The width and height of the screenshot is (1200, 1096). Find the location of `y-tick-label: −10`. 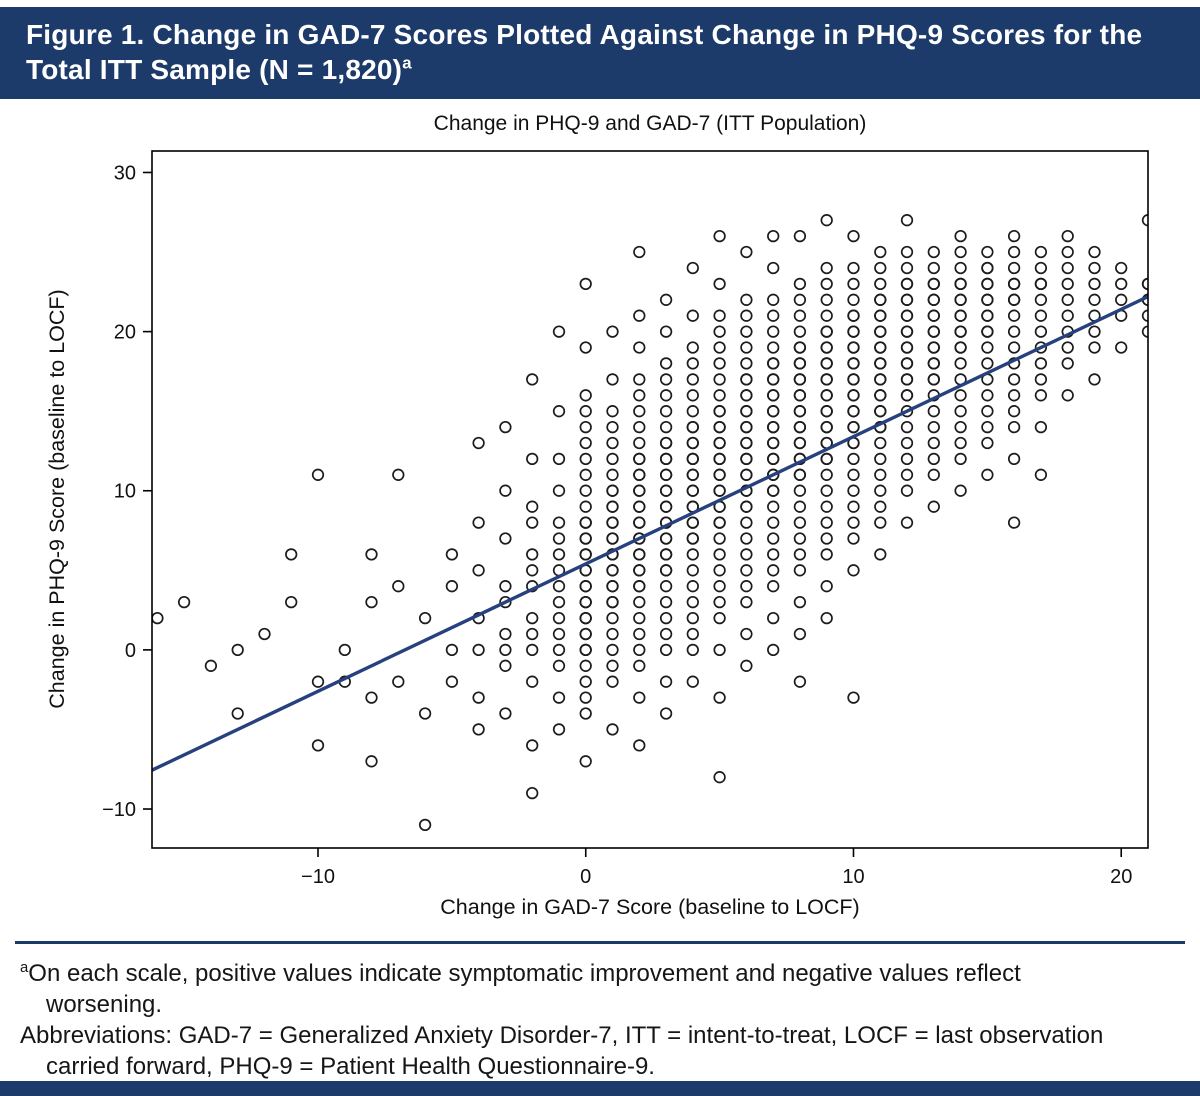

y-tick-label: −10 is located at coordinates (119, 810).